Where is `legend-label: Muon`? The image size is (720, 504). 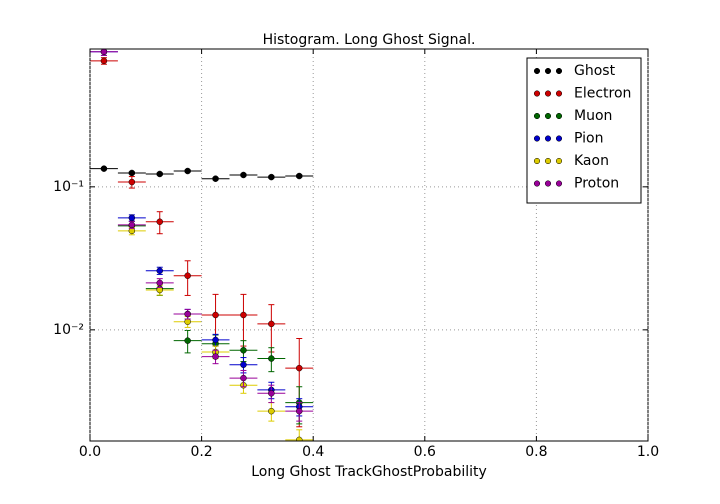 legend-label: Muon is located at coordinates (593, 116).